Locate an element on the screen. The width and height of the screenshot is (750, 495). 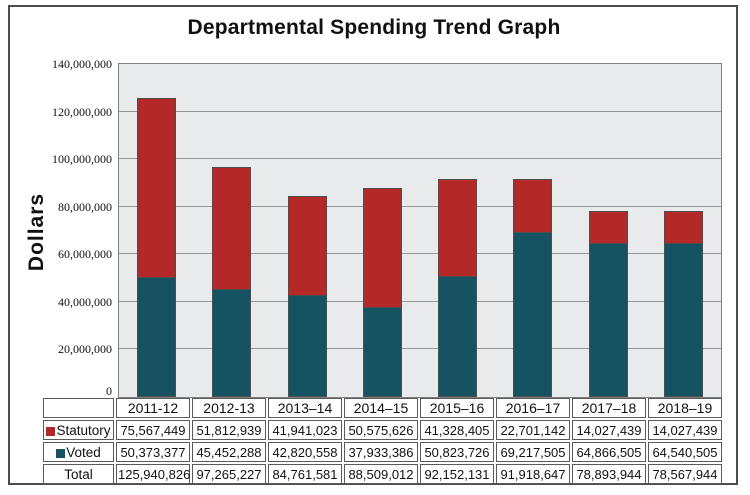
y-tick-label: 60,000,000 is located at coordinates (85, 254).